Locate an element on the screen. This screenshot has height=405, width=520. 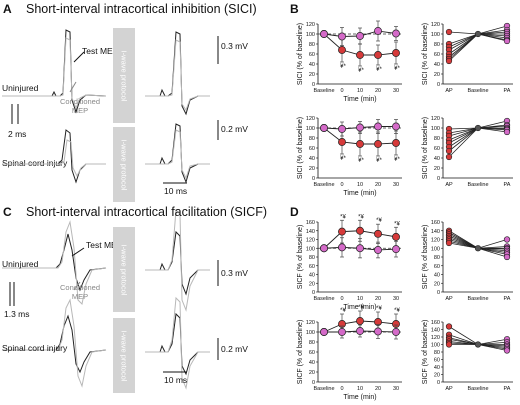
panel-letter-b: B is located at coordinates (294, 9).